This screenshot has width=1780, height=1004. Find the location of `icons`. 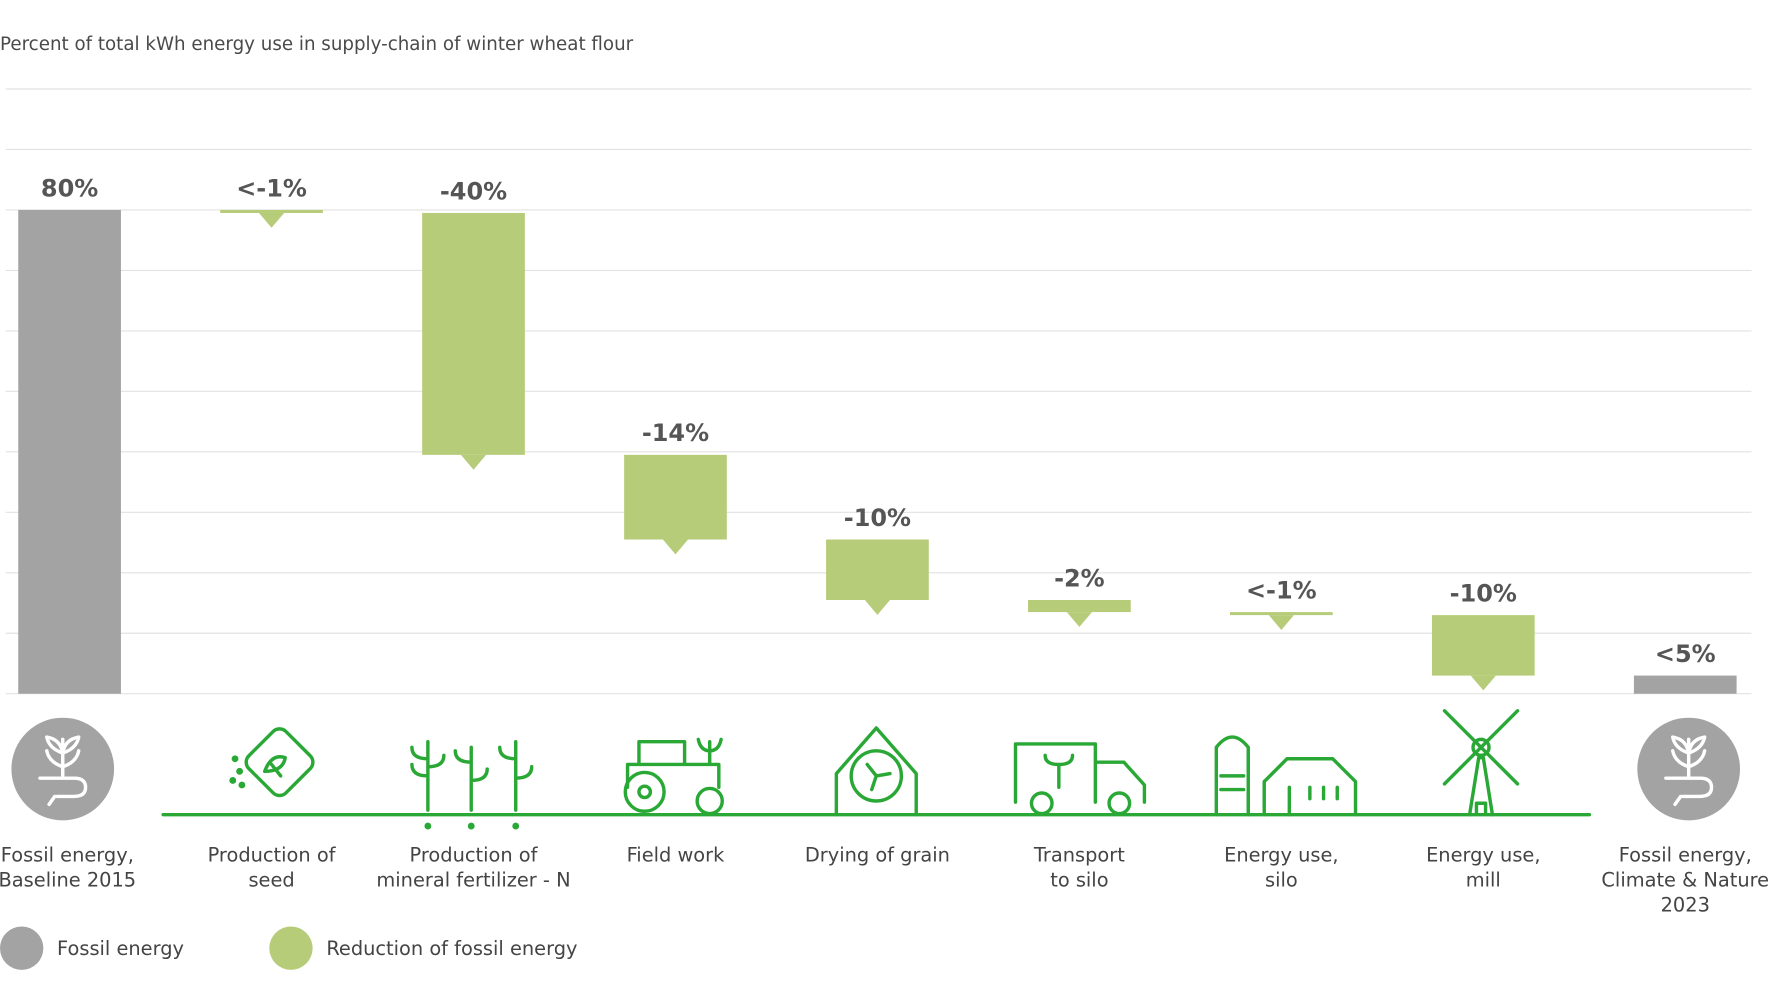

icons is located at coordinates (876, 769).